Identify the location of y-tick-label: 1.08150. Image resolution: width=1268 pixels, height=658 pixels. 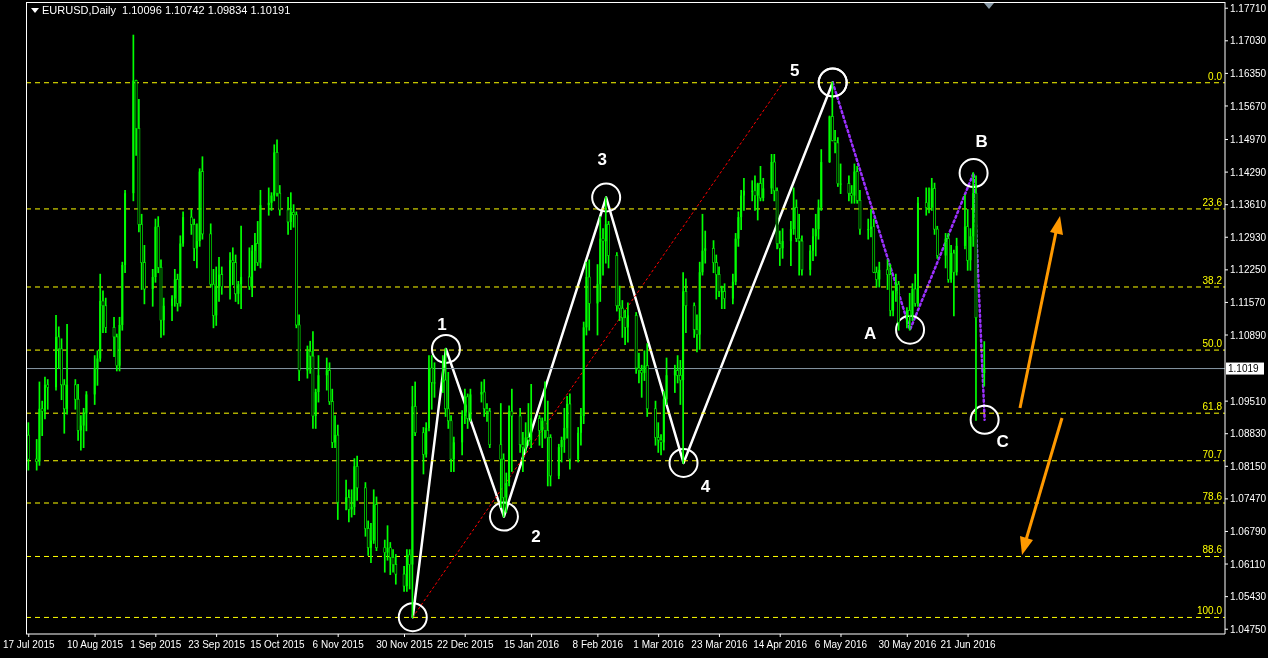
(1248, 466).